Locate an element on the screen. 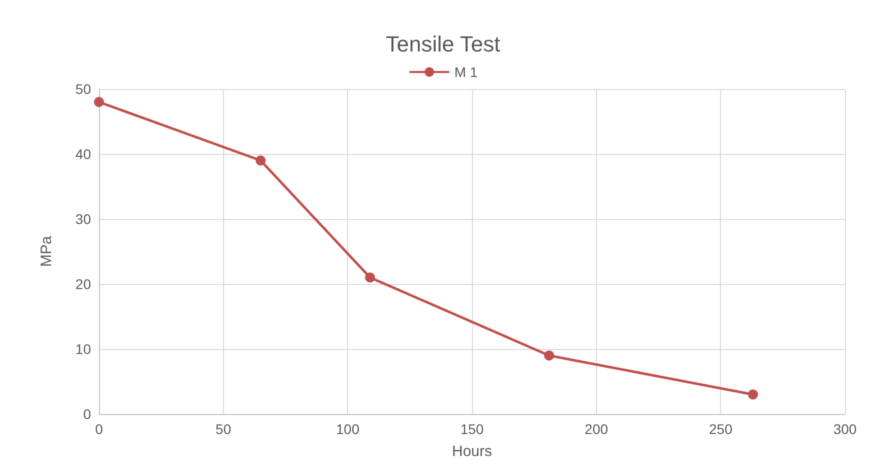  x-tick-label: 50 is located at coordinates (224, 429).